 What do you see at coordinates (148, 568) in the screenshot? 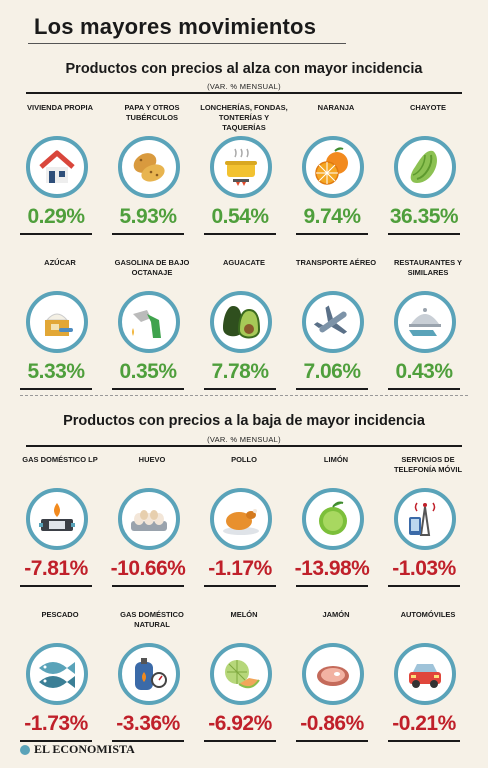
I see `item-value: -10.66%` at bounding box center [148, 568].